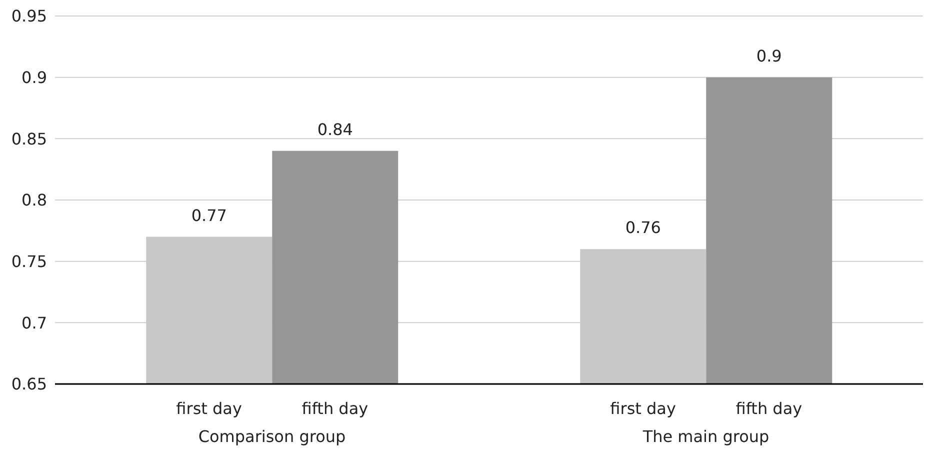  I want to click on series-label: first day, so click(209, 408).